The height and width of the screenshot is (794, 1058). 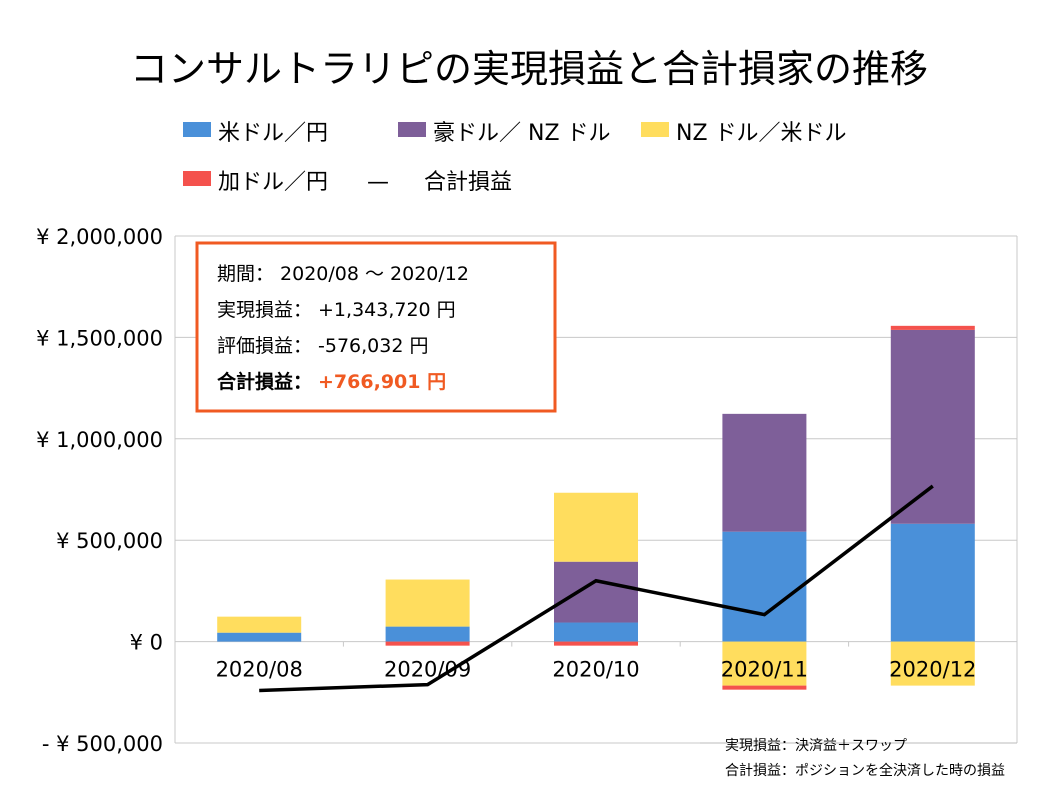 What do you see at coordinates (382, 382) in the screenshot?
I see `total-value: +766,901 円` at bounding box center [382, 382].